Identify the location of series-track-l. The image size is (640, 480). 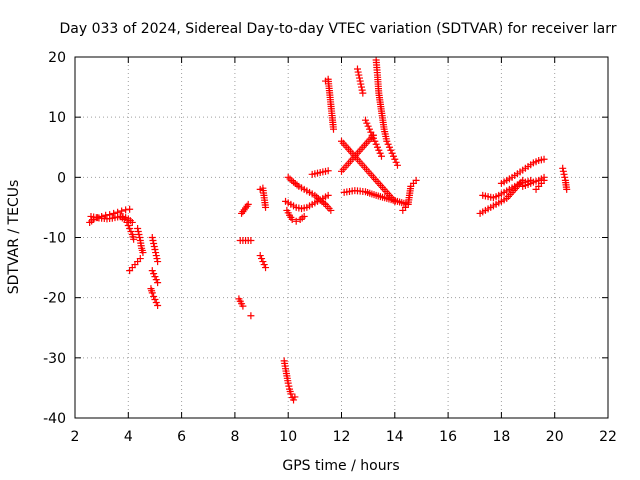
(263, 262).